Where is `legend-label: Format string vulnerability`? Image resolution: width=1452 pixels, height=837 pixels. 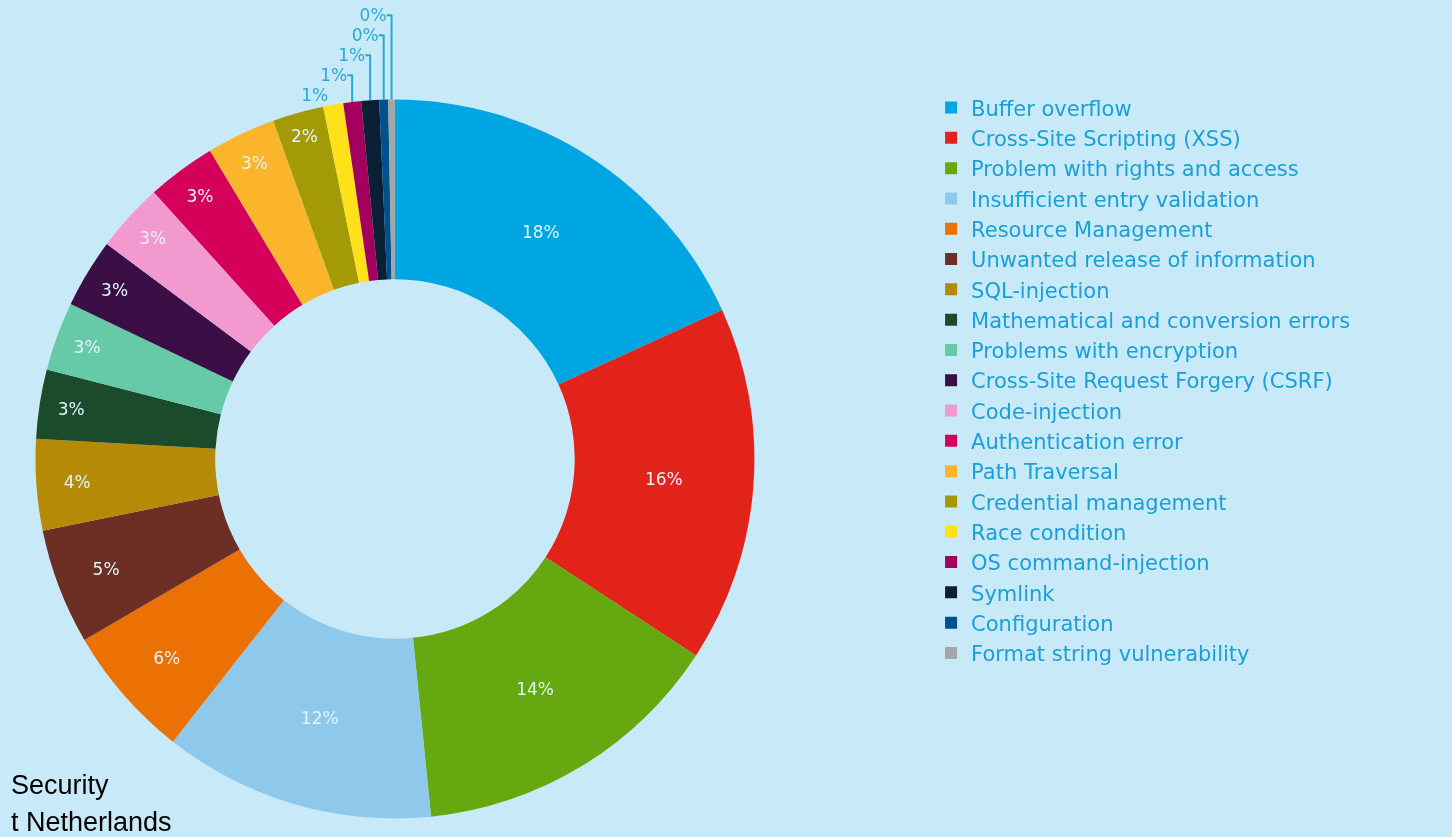
legend-label: Format string vulnerability is located at coordinates (1110, 654).